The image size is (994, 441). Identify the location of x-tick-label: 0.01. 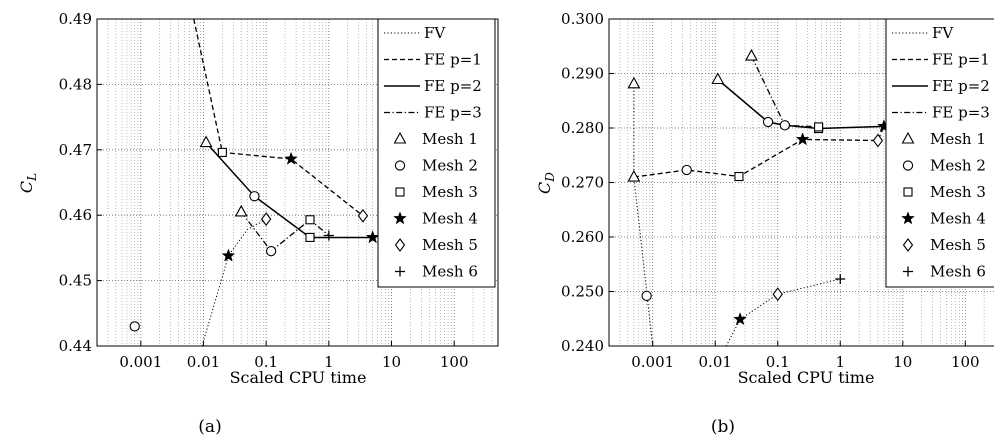
(715, 362).